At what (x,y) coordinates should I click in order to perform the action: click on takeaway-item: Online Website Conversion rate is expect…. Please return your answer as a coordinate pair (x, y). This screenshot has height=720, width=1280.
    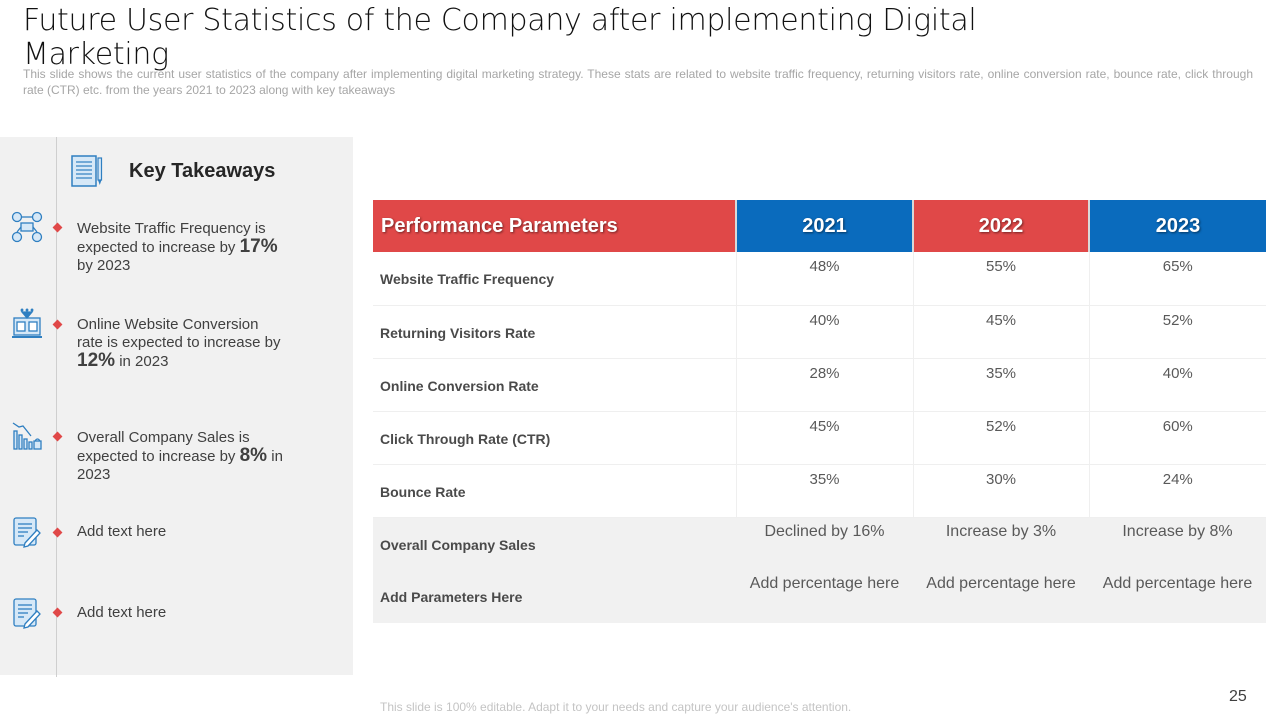
    Looking at the image, I should click on (179, 343).